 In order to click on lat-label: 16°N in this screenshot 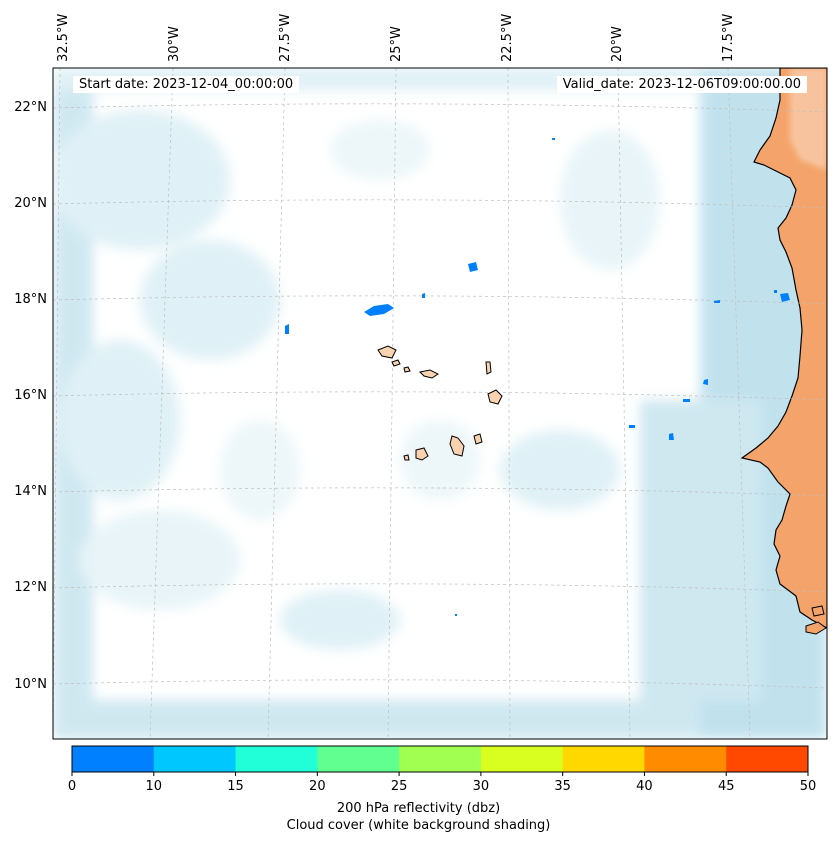, I will do `click(30, 395)`.